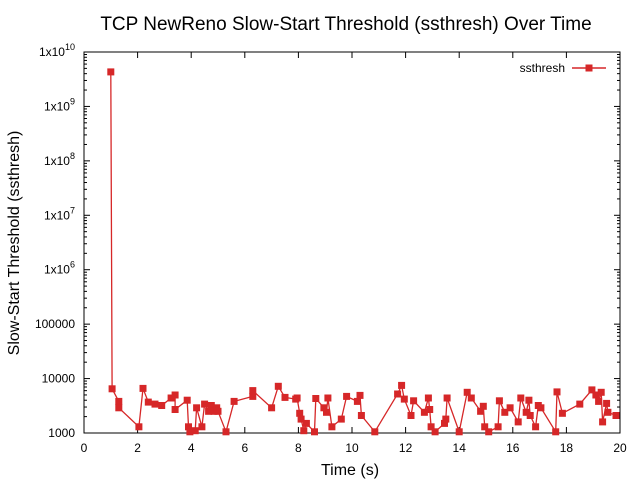  What do you see at coordinates (57, 50) in the screenshot?
I see `y-tick-label: 1x10¹⁰` at bounding box center [57, 50].